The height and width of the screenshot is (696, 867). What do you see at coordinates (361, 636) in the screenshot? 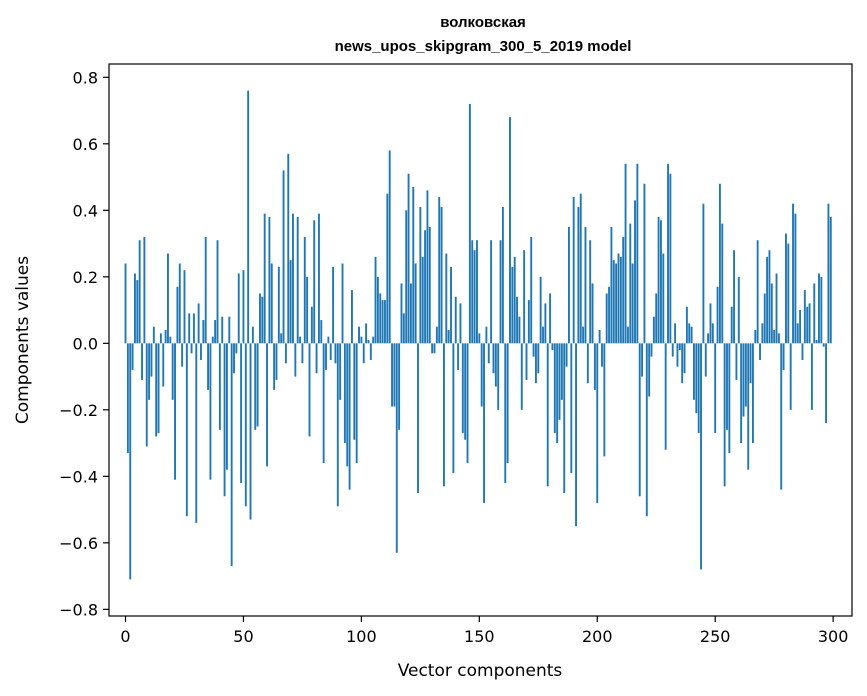
I see `x-tick-label: 100` at bounding box center [361, 636].